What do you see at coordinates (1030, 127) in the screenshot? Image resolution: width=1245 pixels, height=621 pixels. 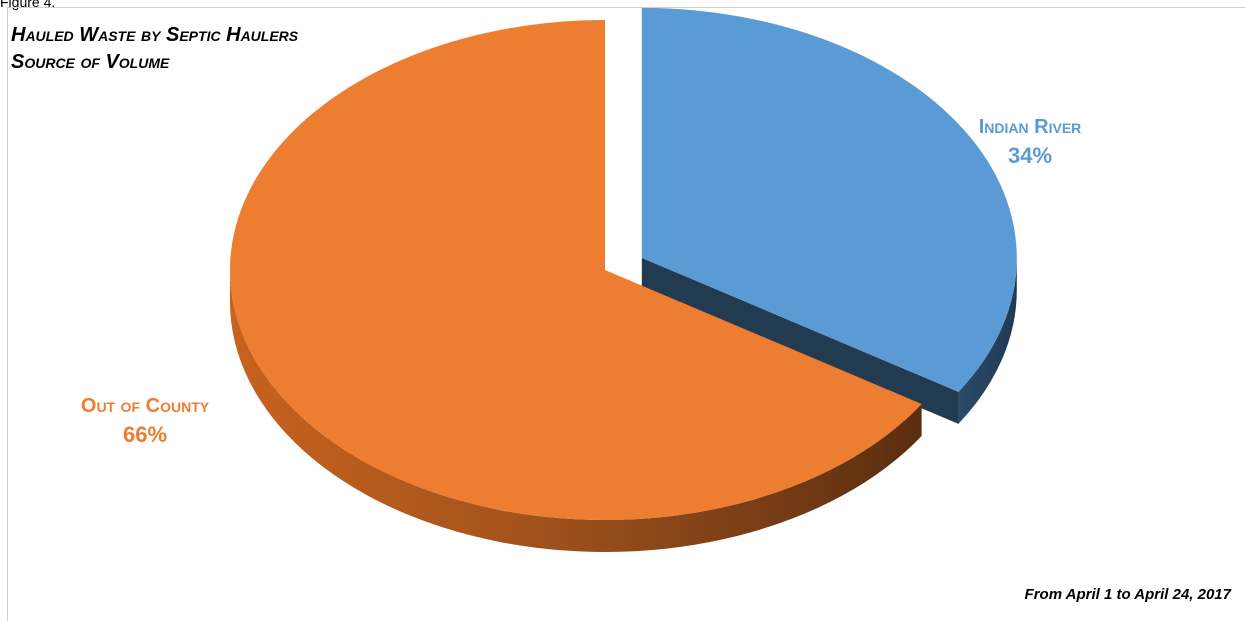 I see `data-label-indian-river-name: Indian River` at bounding box center [1030, 127].